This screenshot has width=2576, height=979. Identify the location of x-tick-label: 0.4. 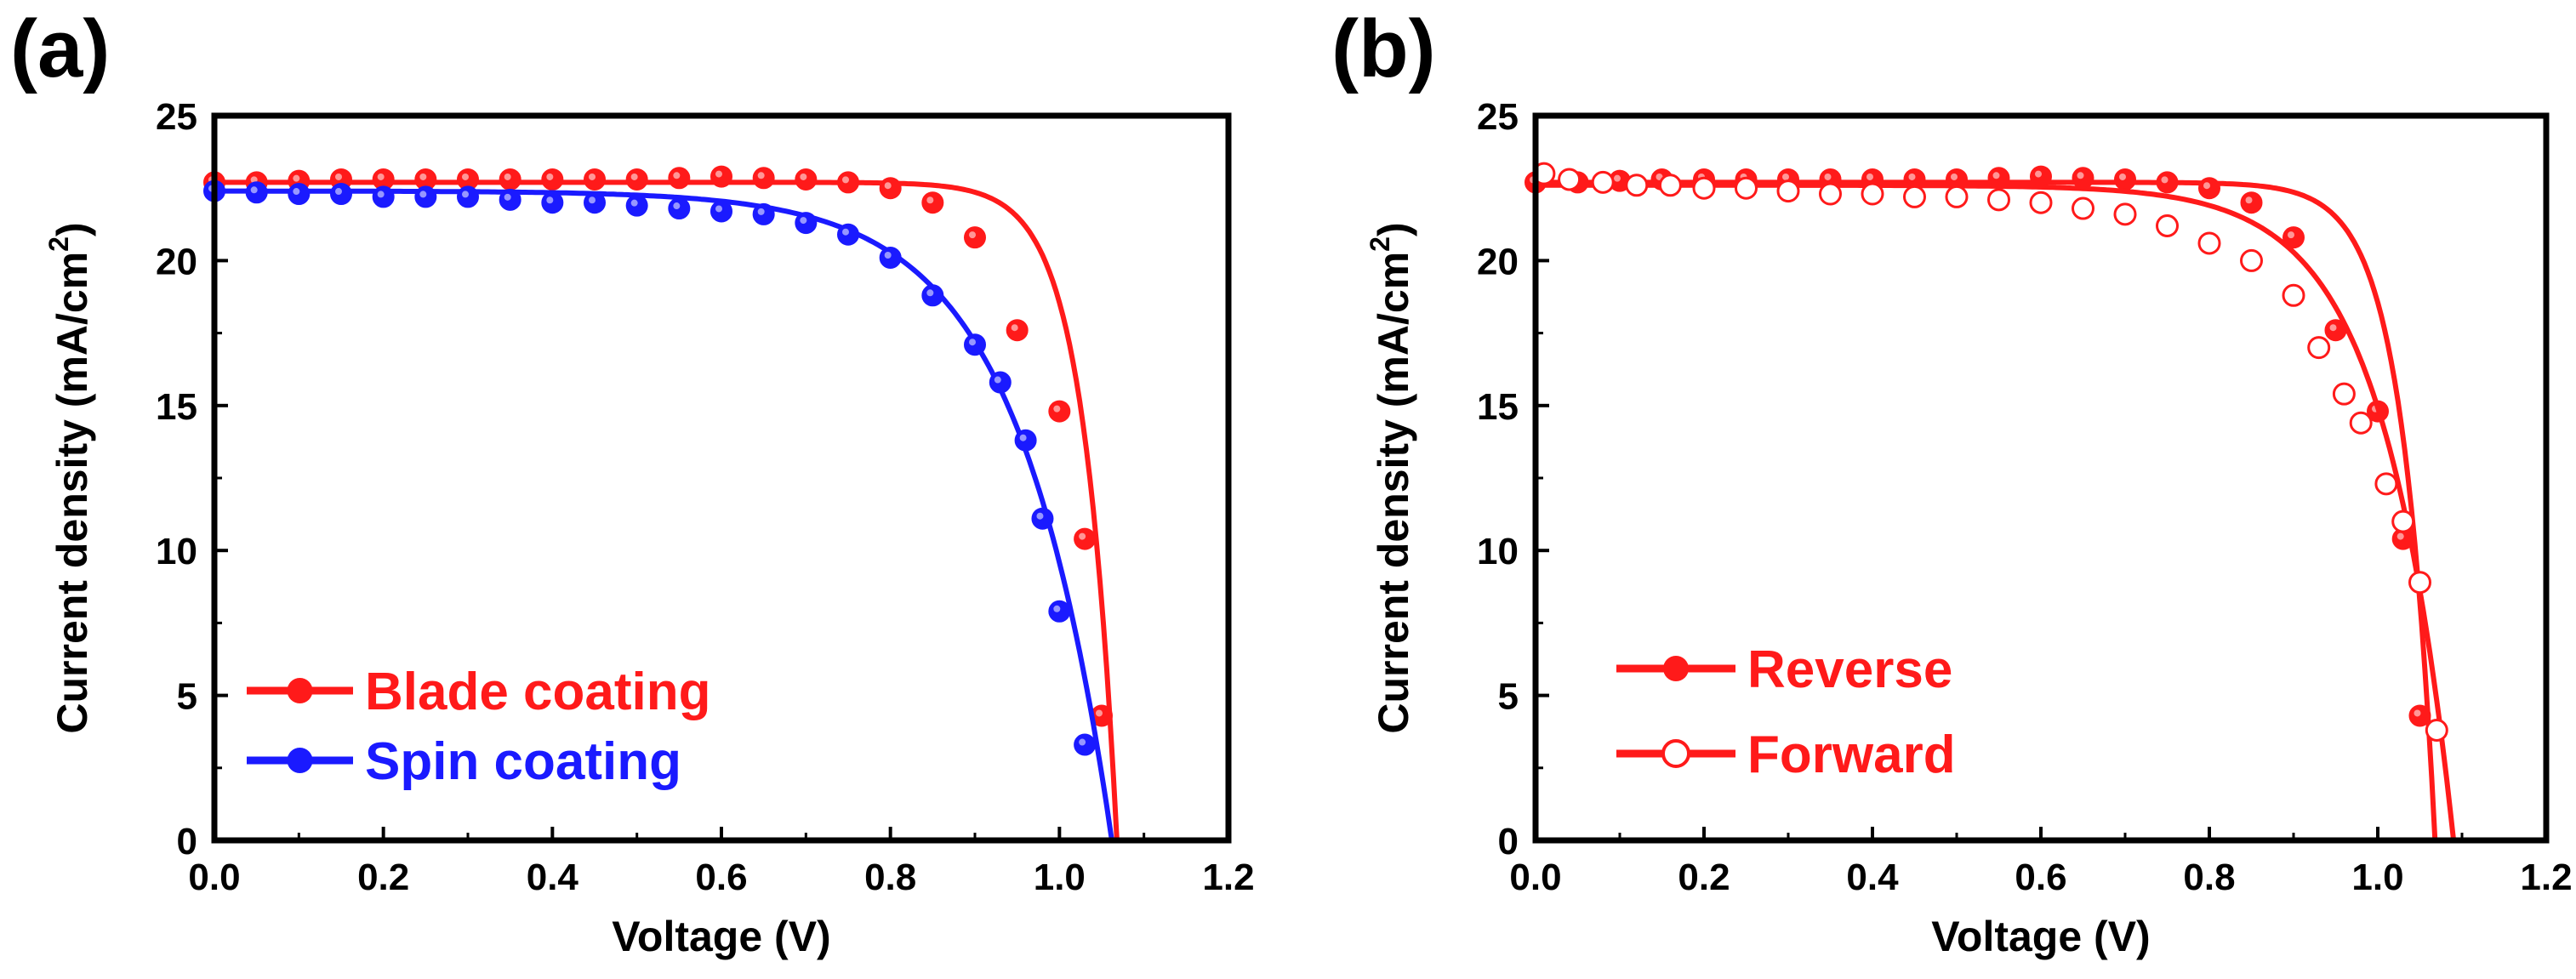
(553, 877).